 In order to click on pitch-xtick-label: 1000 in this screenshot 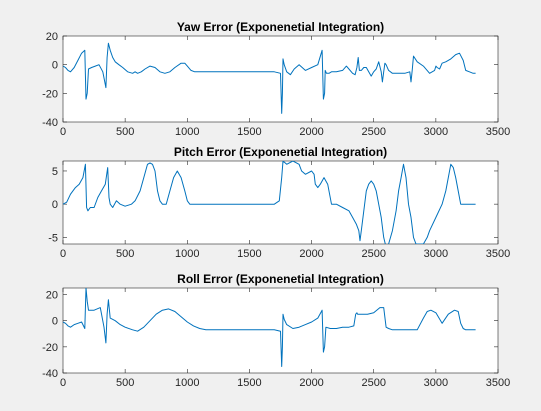, I will do `click(187, 254)`.